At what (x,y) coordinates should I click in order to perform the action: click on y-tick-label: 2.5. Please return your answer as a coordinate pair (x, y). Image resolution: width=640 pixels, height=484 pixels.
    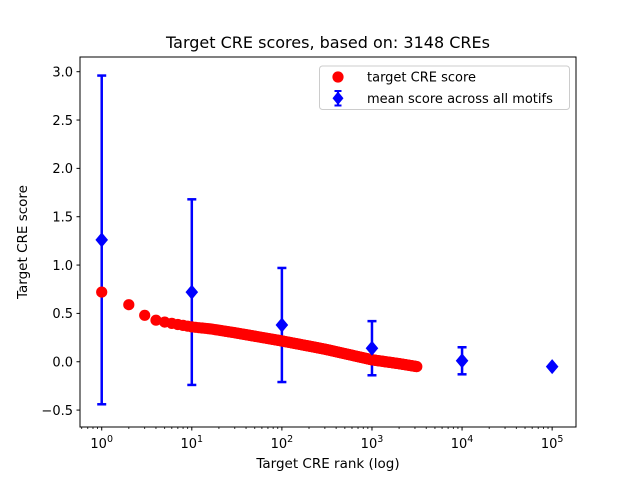
    Looking at the image, I should click on (62, 121).